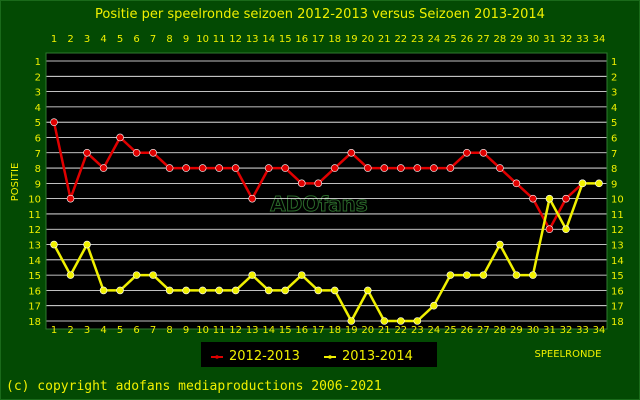  What do you see at coordinates (617, 307) in the screenshot?
I see `y-tick-label-right: 17` at bounding box center [617, 307].